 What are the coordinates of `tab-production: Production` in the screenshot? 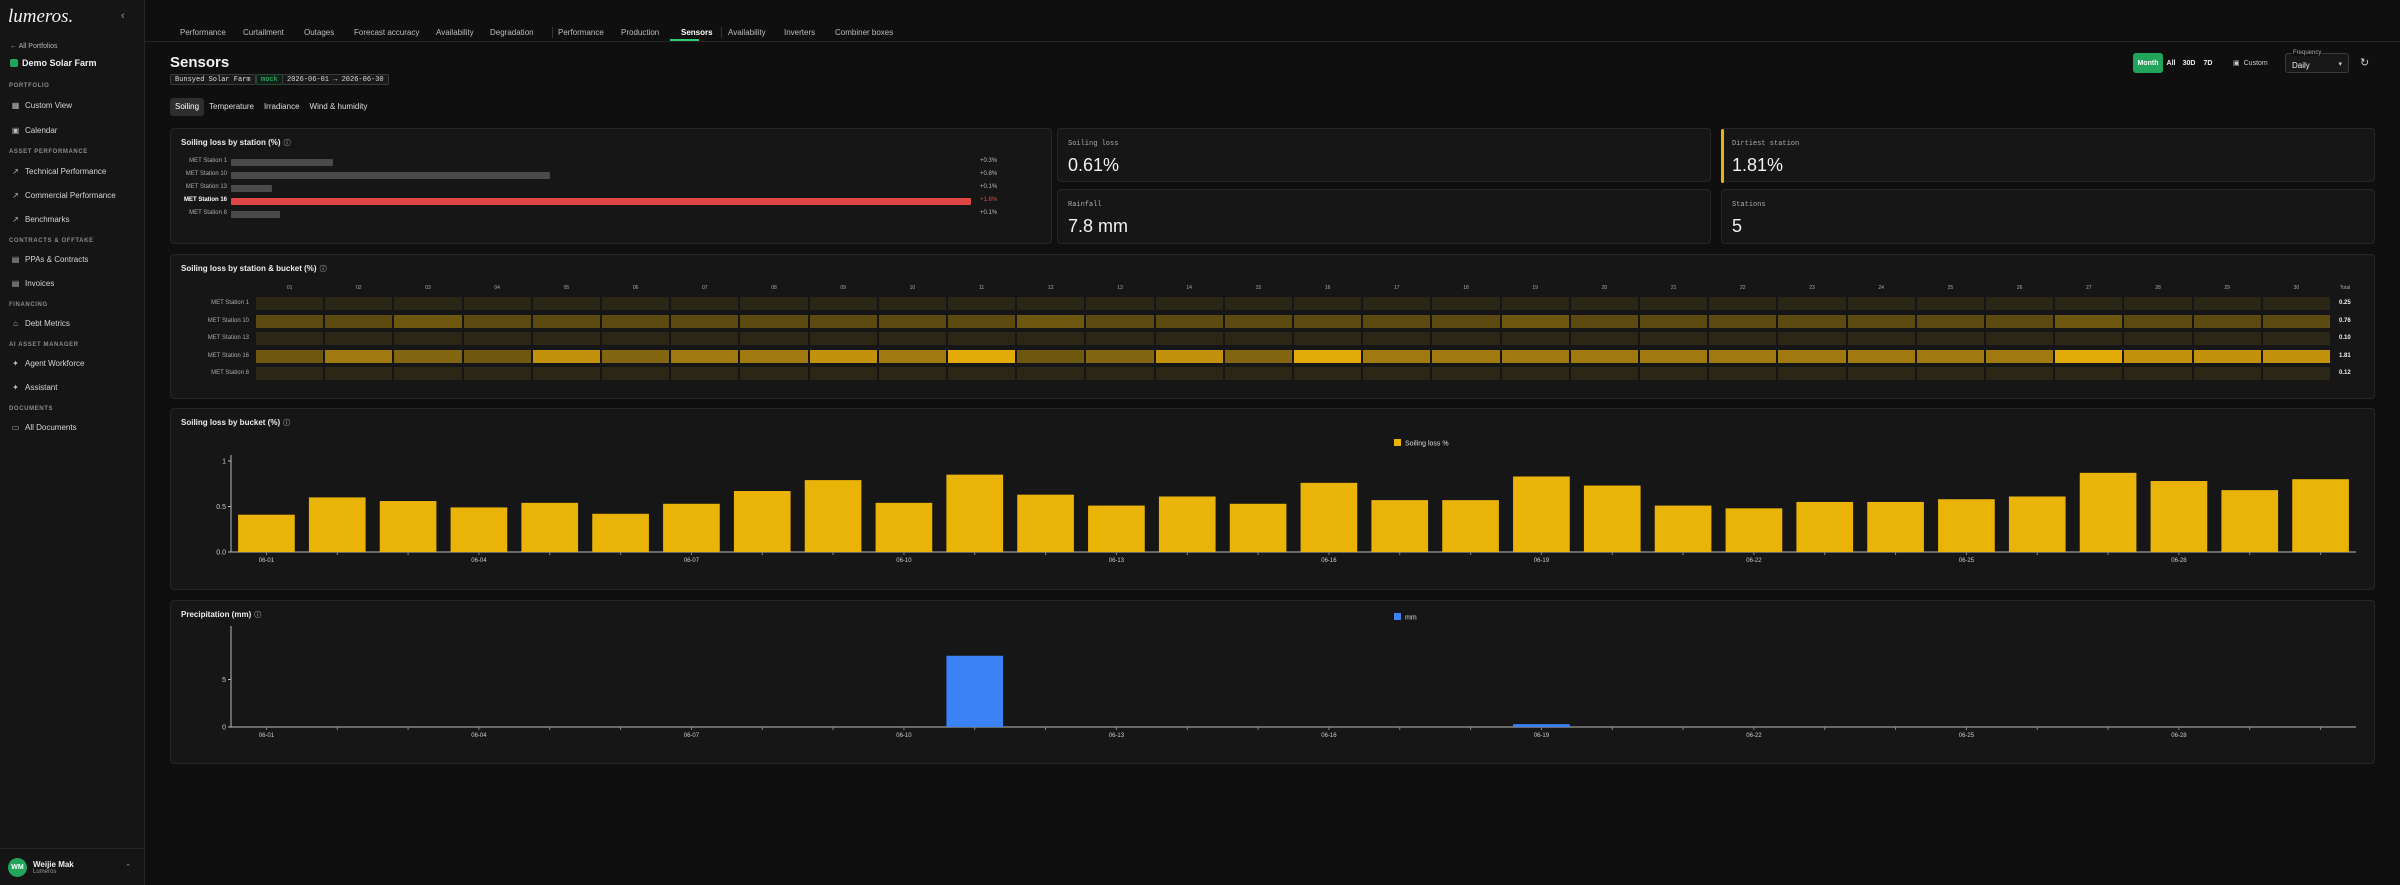 It's located at (640, 32).